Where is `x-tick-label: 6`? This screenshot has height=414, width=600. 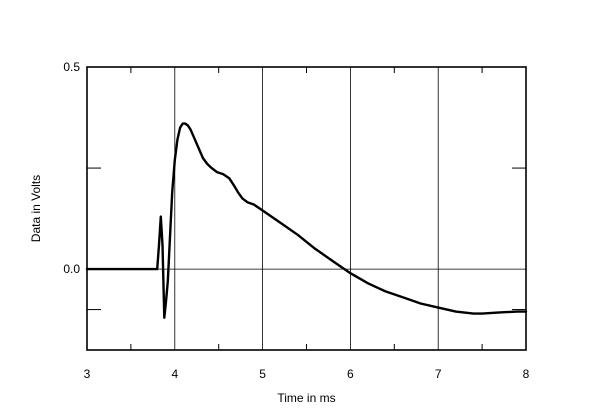 x-tick-label: 6 is located at coordinates (350, 374).